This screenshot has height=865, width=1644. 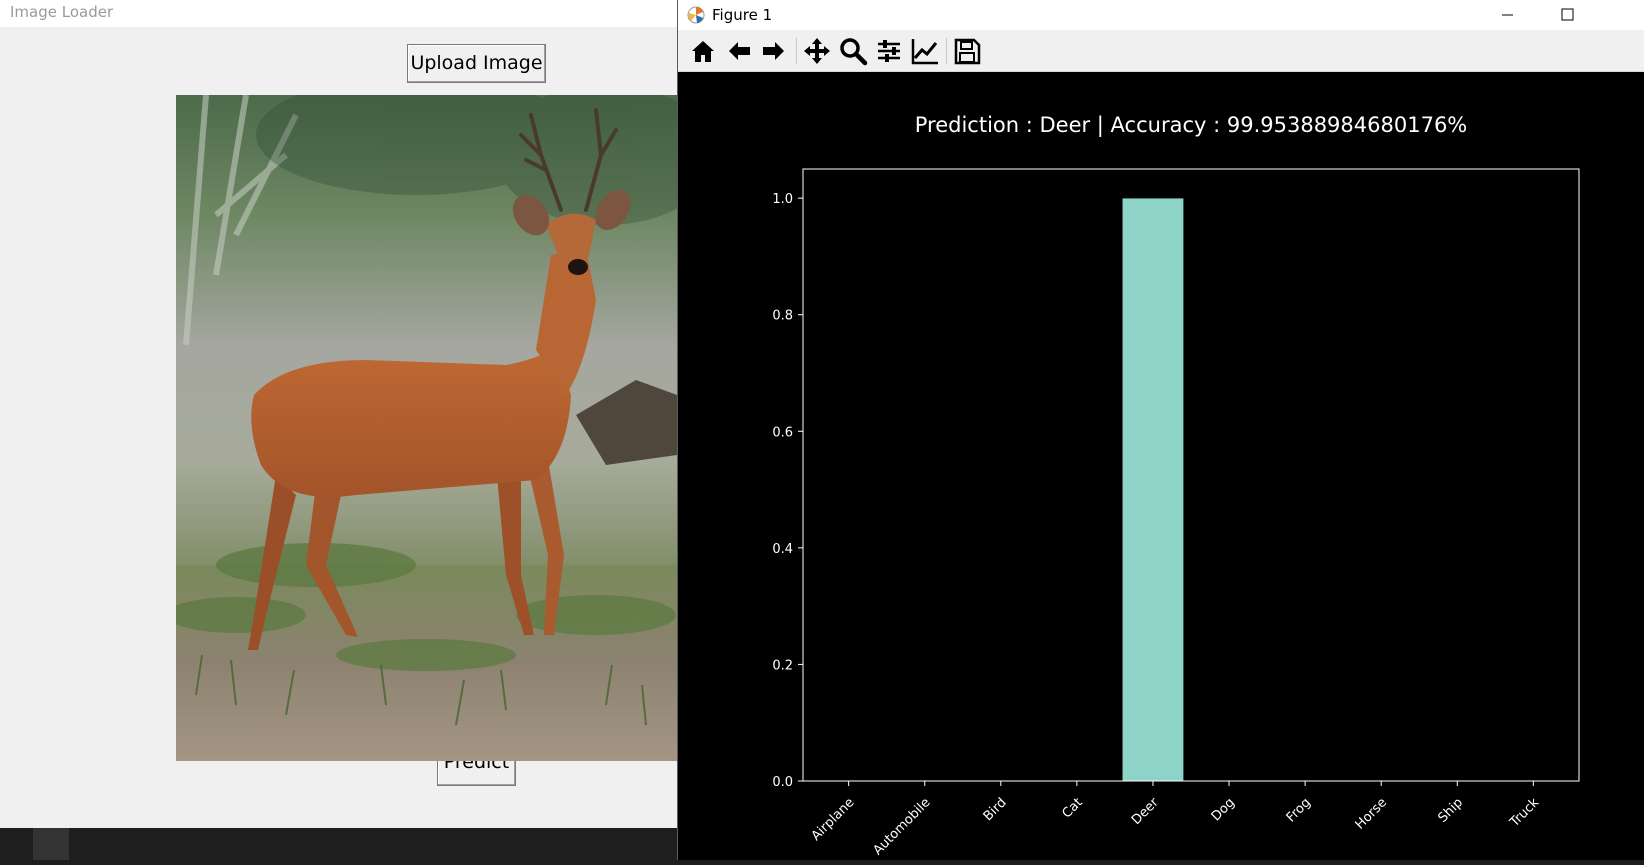 I want to click on x-tick-label-automobile: Automobile, so click(x=901, y=826).